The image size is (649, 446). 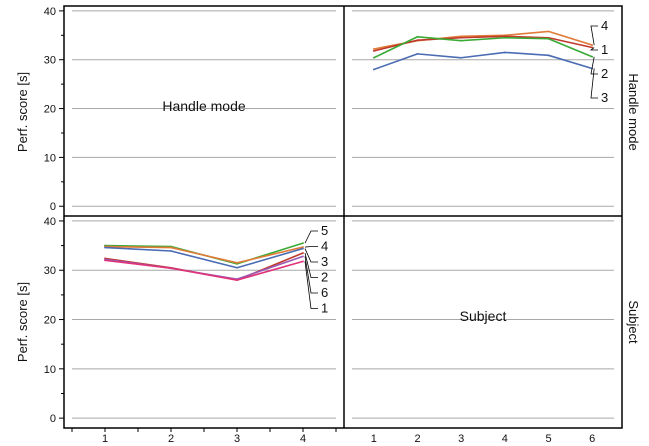 What do you see at coordinates (50, 12) in the screenshot?
I see `y-tick-label-r0-40: 40` at bounding box center [50, 12].